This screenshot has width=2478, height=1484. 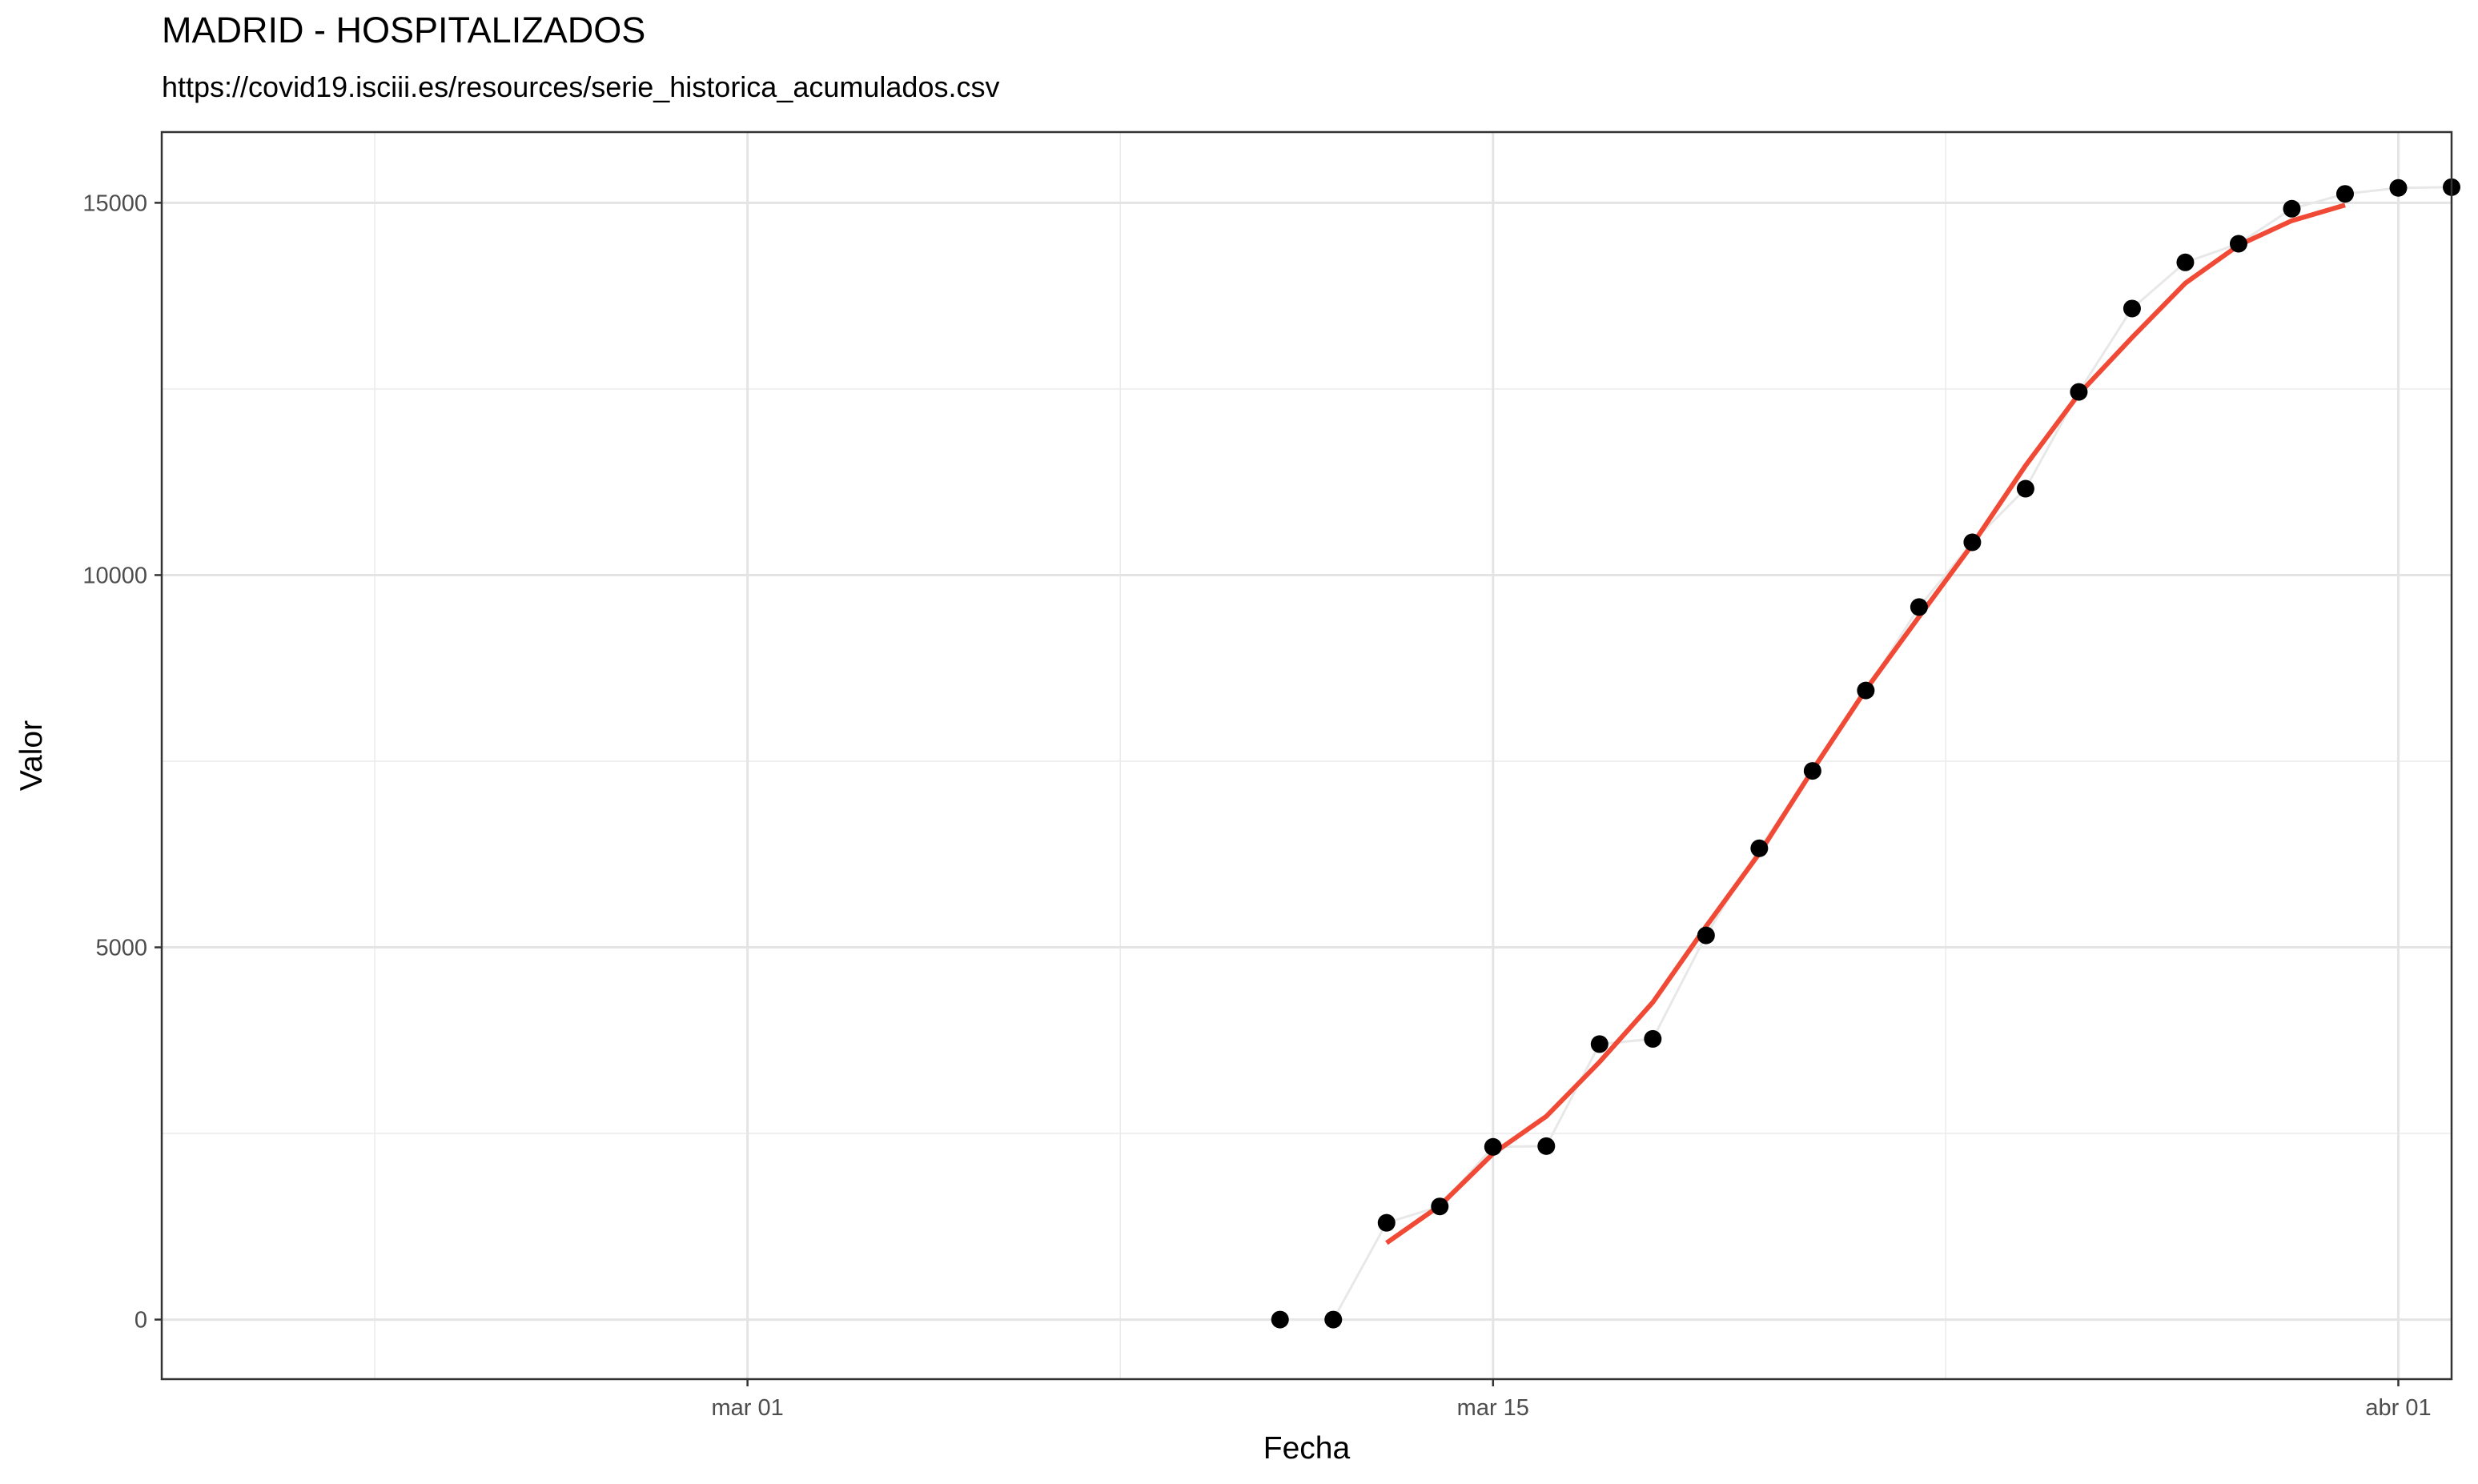 I want to click on chart-title: MADRID - HOSPITALIZADOS, so click(x=404, y=30).